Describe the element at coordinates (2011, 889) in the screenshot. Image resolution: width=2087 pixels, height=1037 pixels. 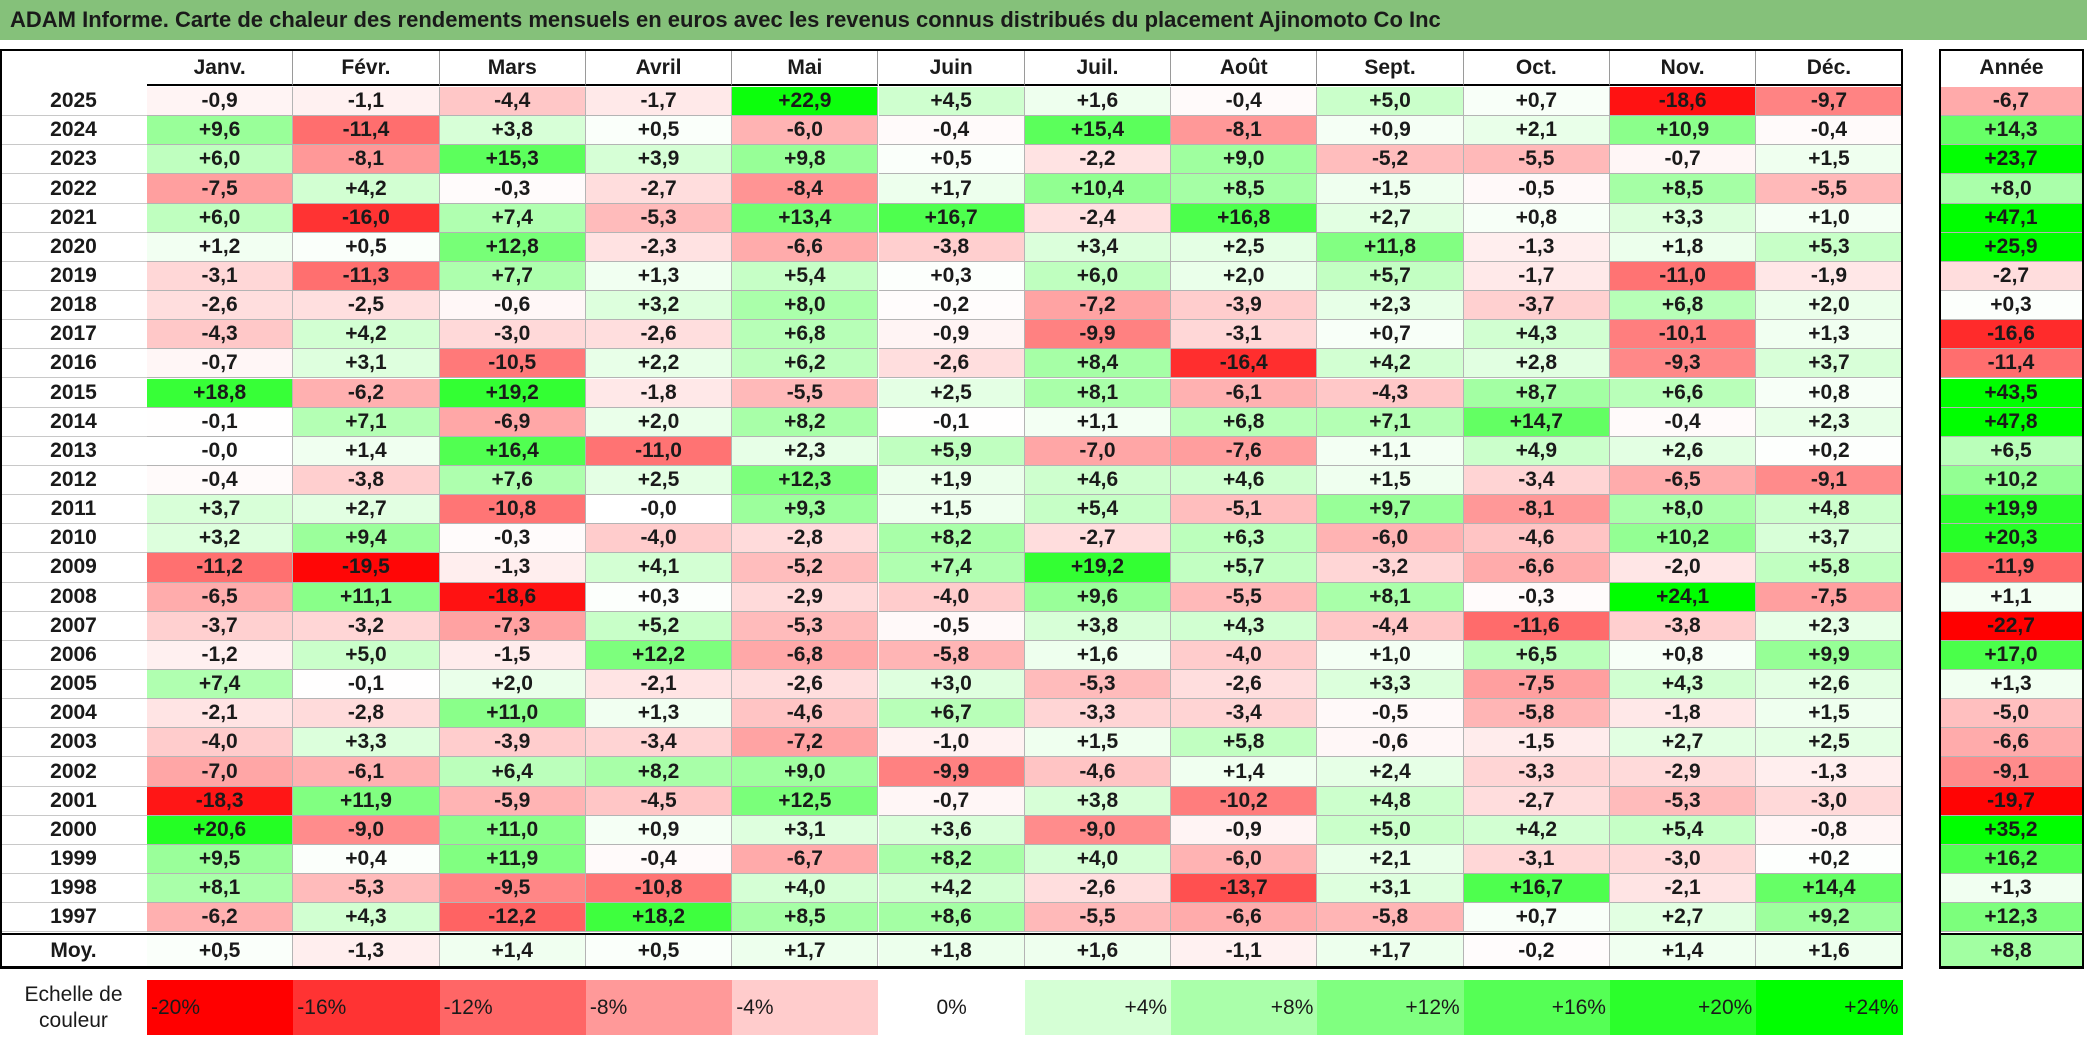
I see `annual-cell: +1,3` at that location.